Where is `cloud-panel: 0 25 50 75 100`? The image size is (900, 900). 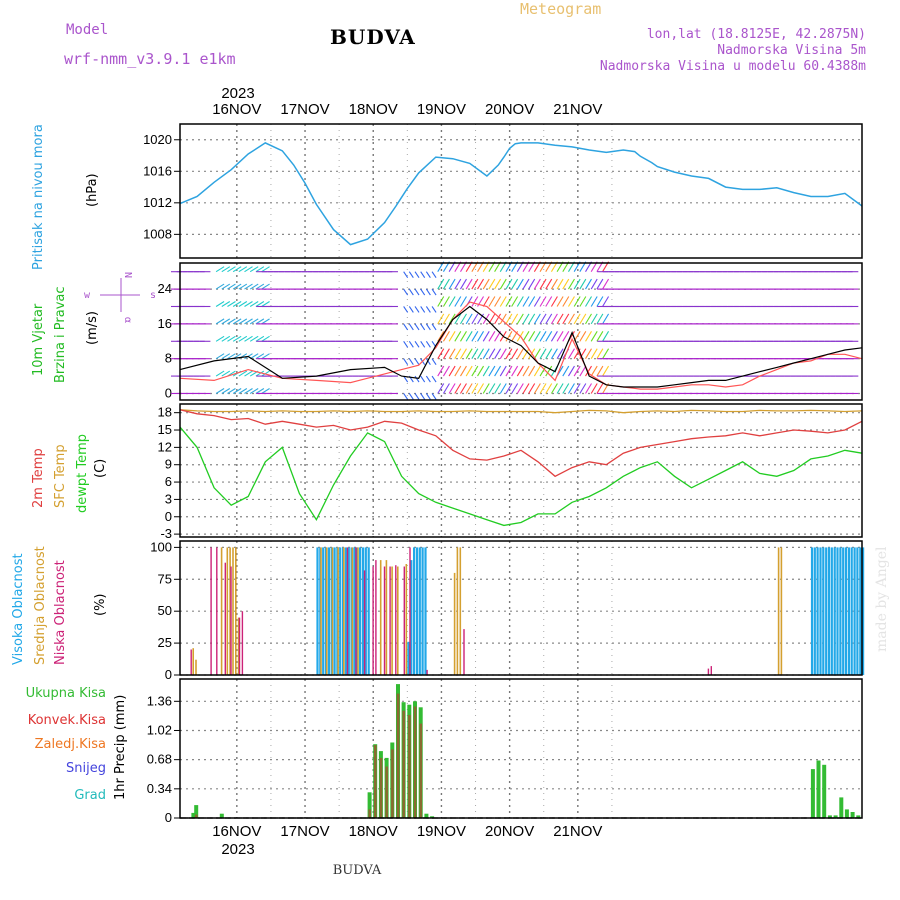
cloud-panel: 0 25 50 75 100 is located at coordinates (507, 610).